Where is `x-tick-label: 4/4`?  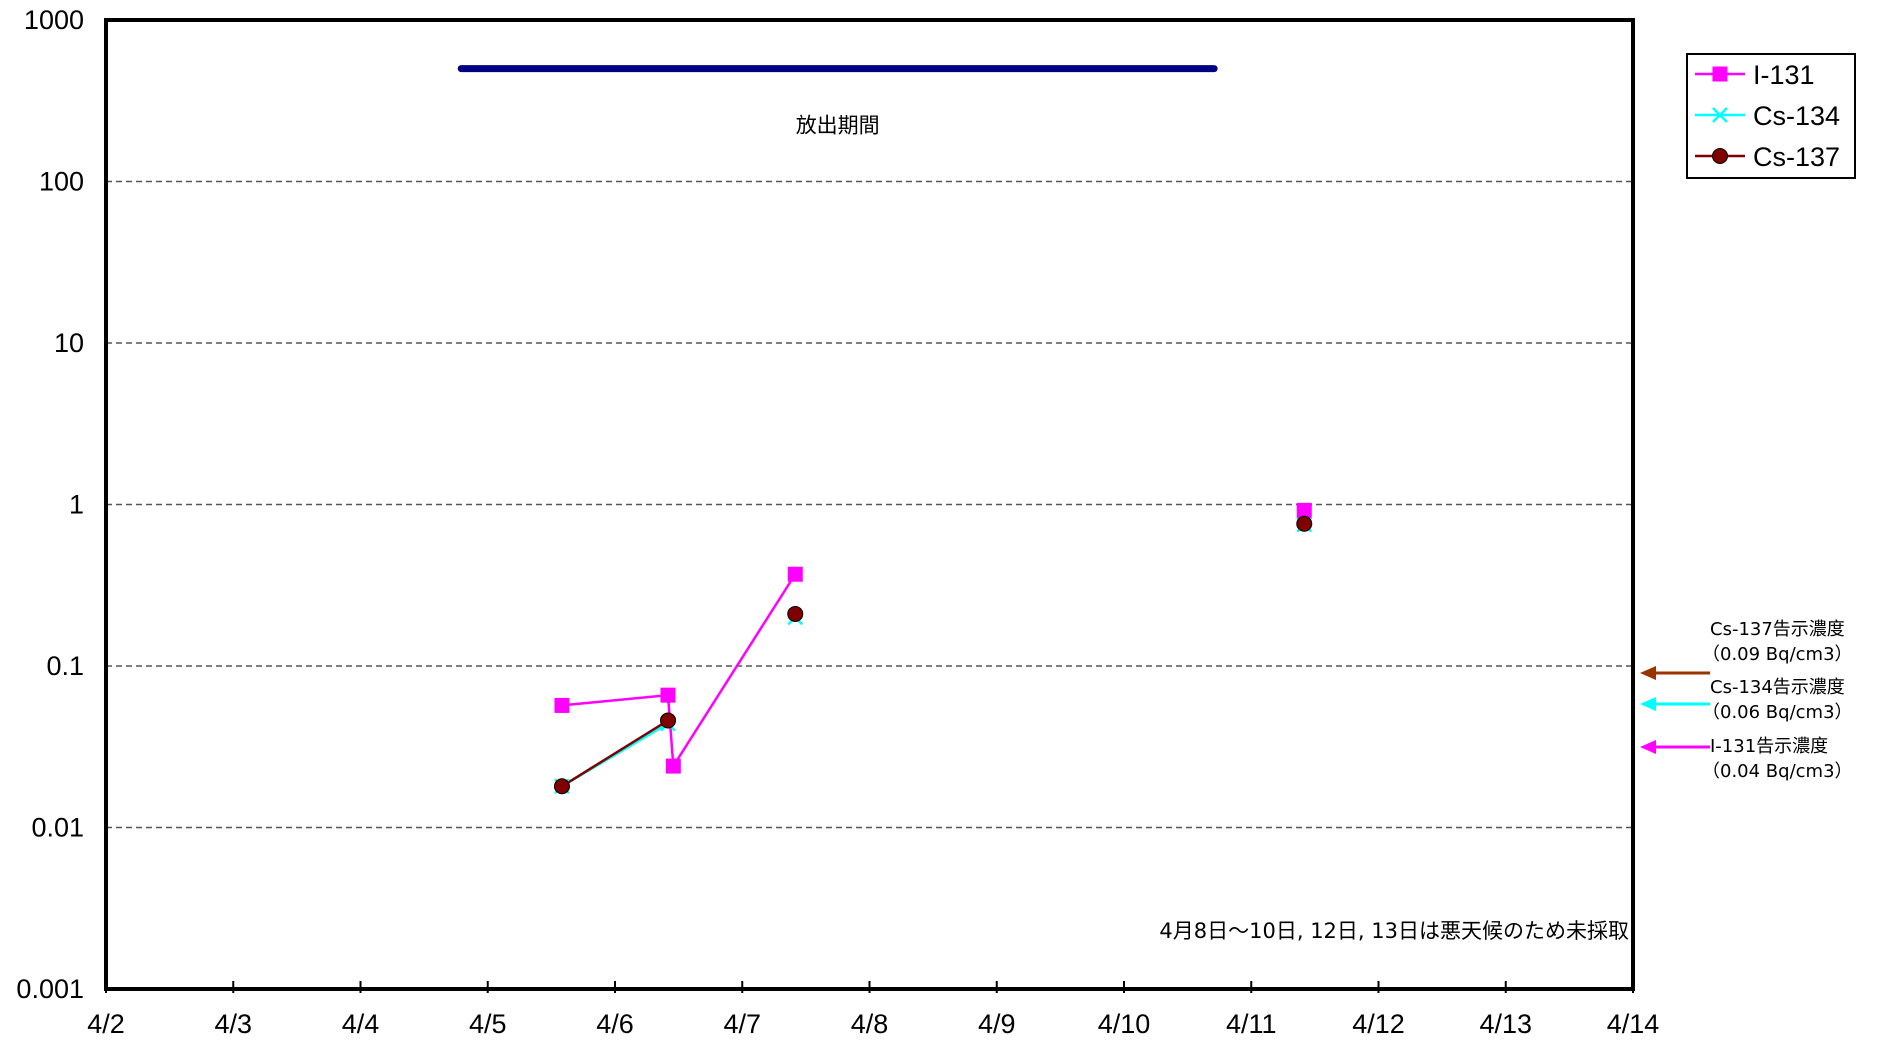 x-tick-label: 4/4 is located at coordinates (361, 1024).